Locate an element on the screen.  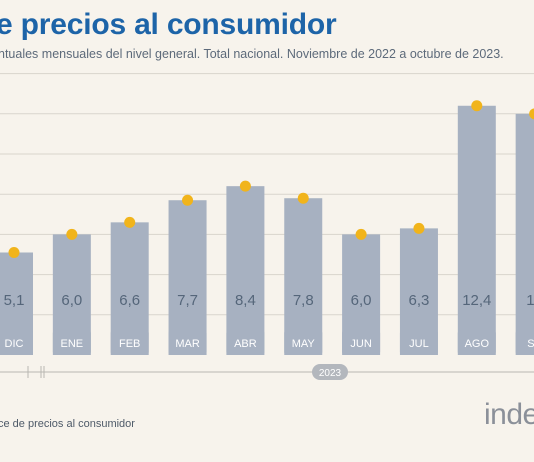
value-label: 12,4 is located at coordinates (476, 300).